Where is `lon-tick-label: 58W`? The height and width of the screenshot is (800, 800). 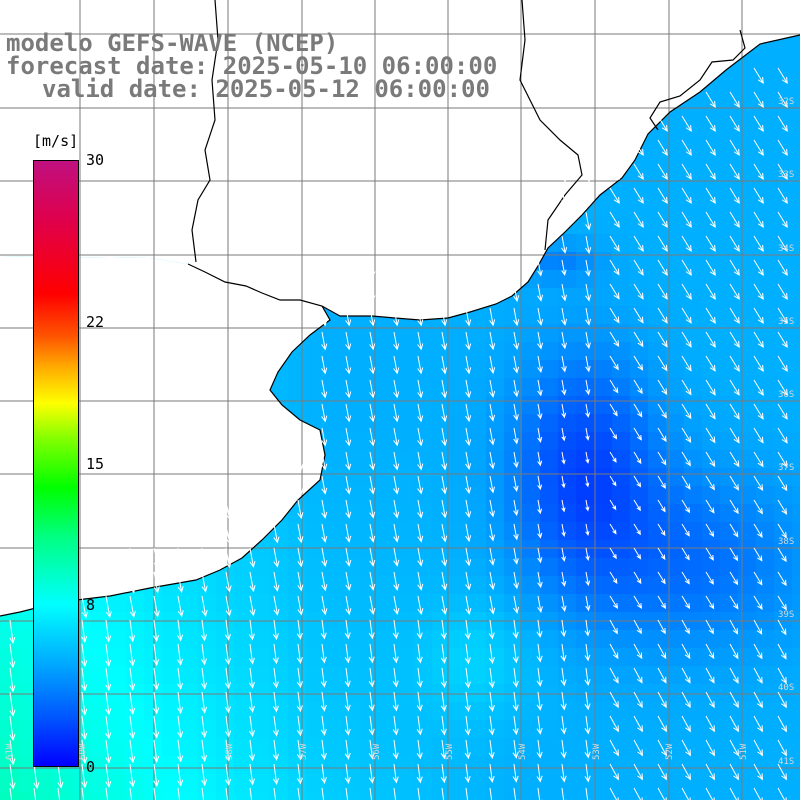 lon-tick-label: 58W is located at coordinates (230, 751).